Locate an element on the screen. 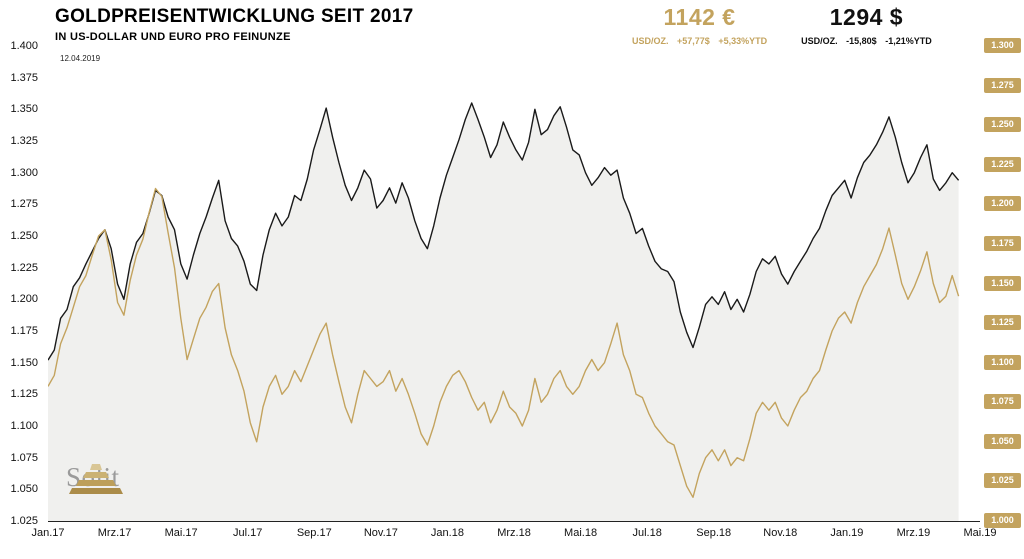 The height and width of the screenshot is (559, 1024). right-axis-box: 1.150 is located at coordinates (1002, 283).